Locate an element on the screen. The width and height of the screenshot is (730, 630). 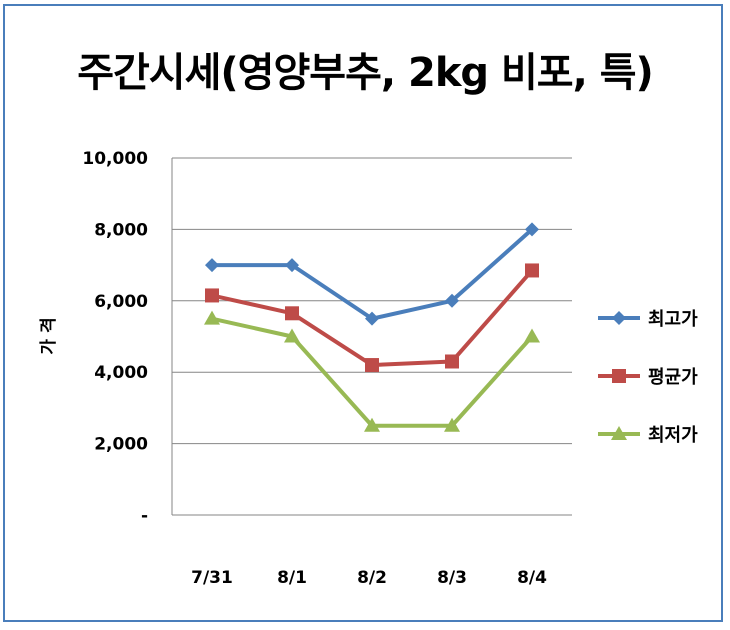
x-tick-label: 8/4 is located at coordinates (532, 578).